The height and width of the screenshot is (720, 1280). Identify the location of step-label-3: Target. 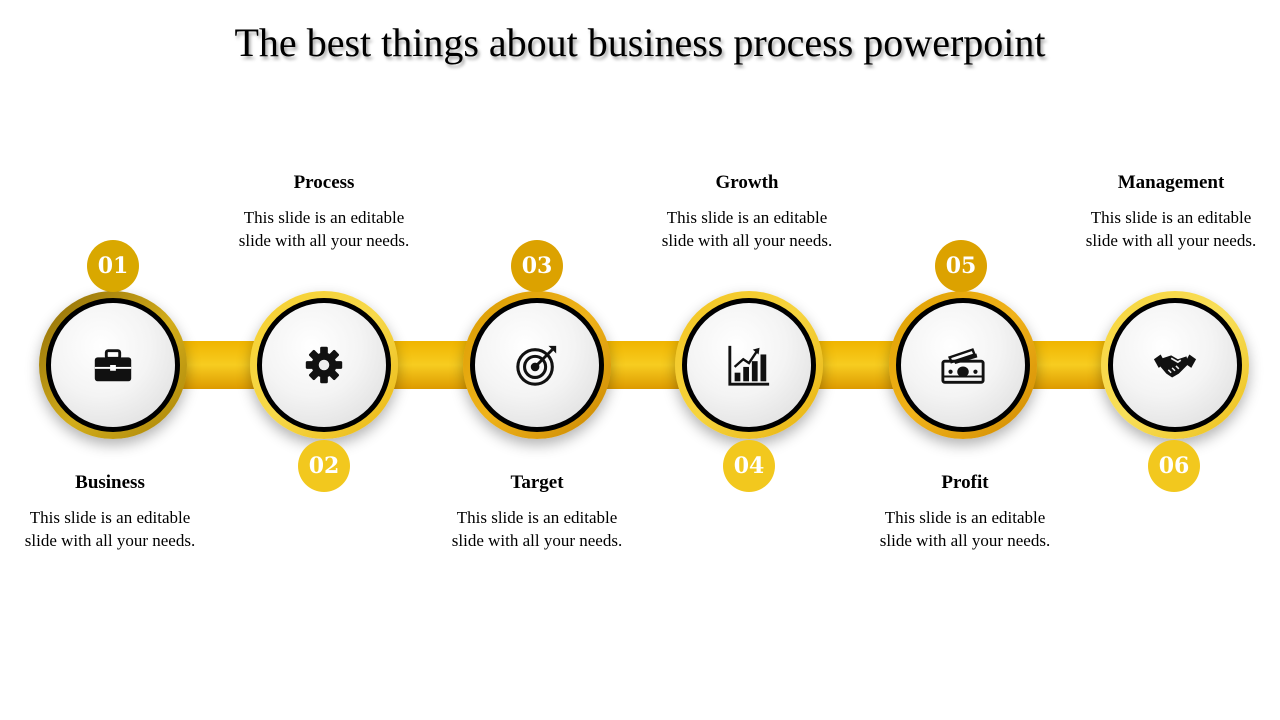
(537, 482).